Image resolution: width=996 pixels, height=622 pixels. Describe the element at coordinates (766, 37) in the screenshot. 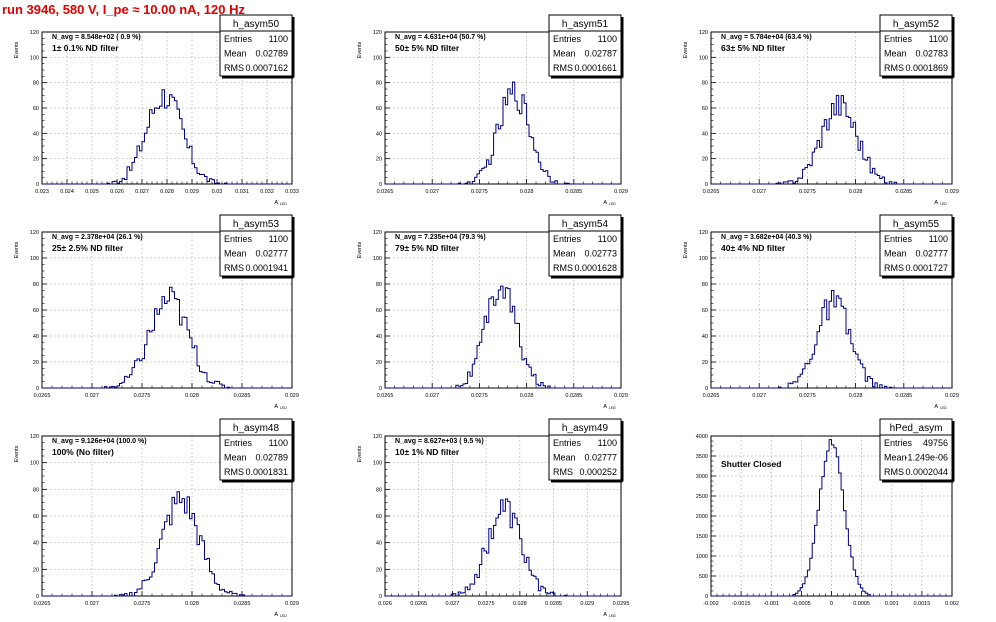

I see `navg-text: N_avg = 5.784e+04 (63.4 %)` at that location.